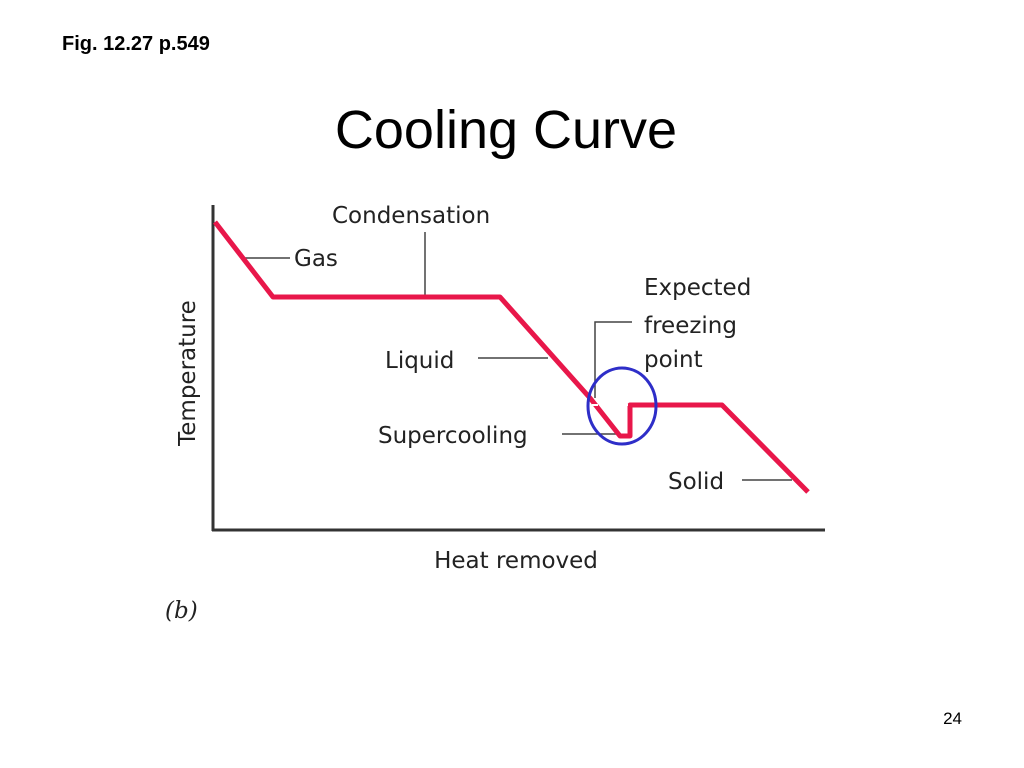 This screenshot has width=1024, height=768. Describe the element at coordinates (453, 436) in the screenshot. I see `label-supercooling: Supercooling` at that location.